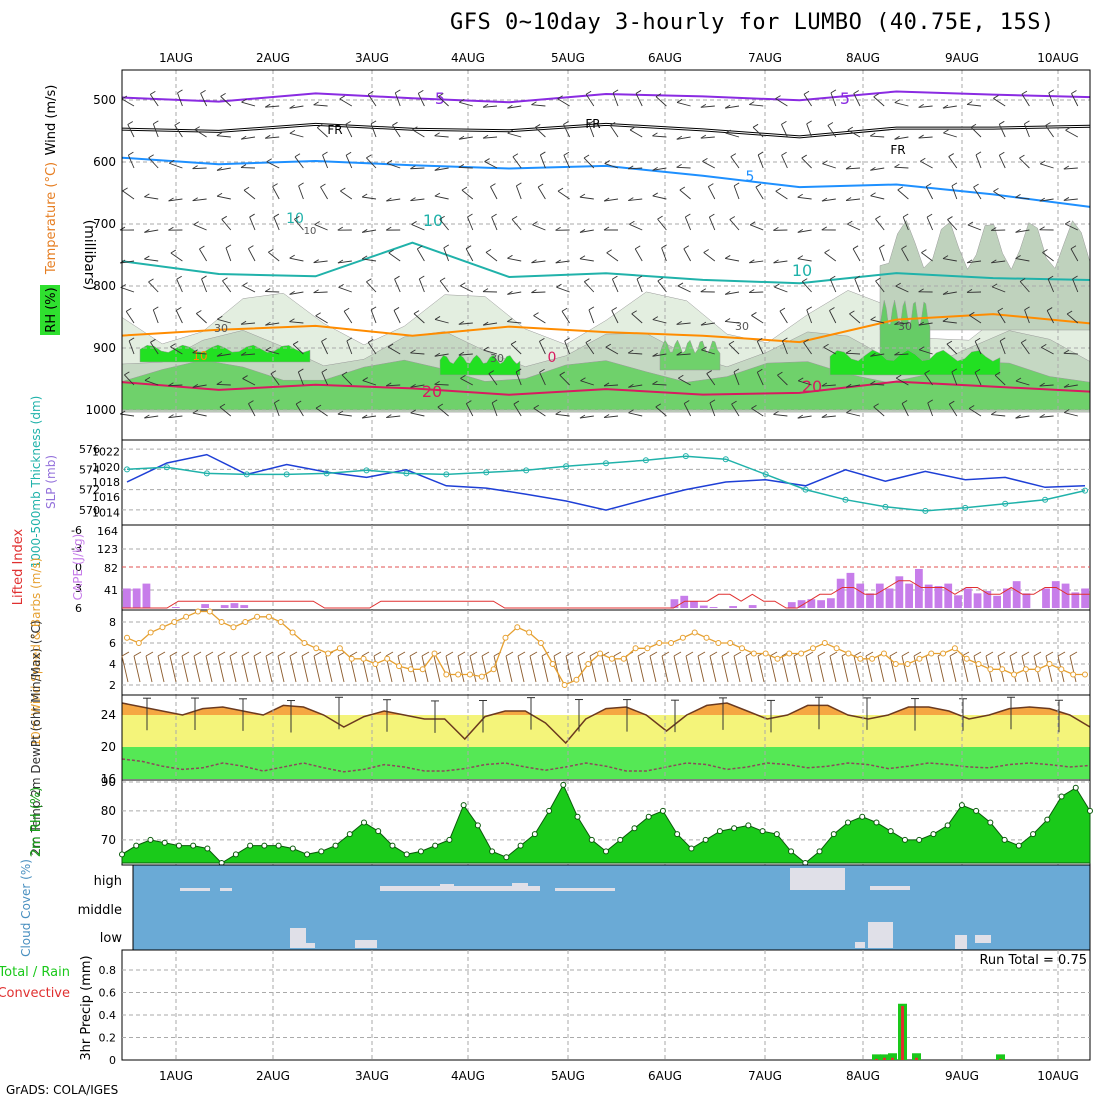 The height and width of the screenshot is (1100, 1100). What do you see at coordinates (176, 1076) in the screenshot?
I see `xtick-bottom-label: 1AUG` at bounding box center [176, 1076].